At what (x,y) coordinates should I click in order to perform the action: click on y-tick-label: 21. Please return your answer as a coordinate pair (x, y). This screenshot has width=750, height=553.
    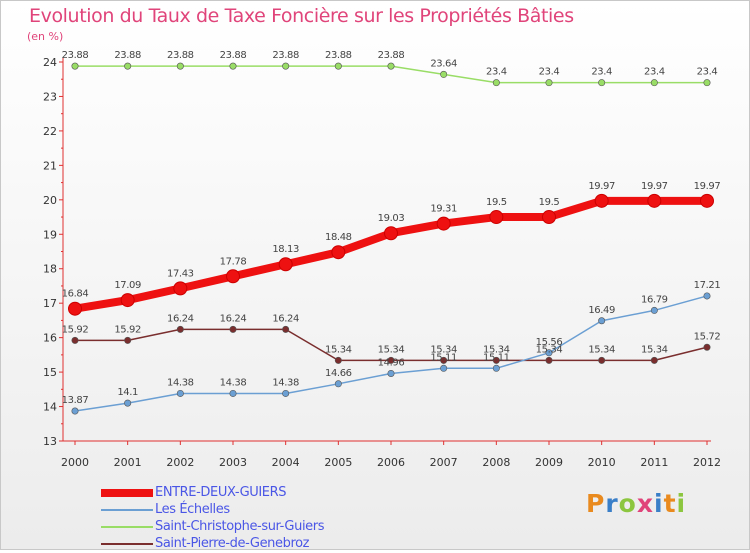
    Looking at the image, I should click on (50, 165).